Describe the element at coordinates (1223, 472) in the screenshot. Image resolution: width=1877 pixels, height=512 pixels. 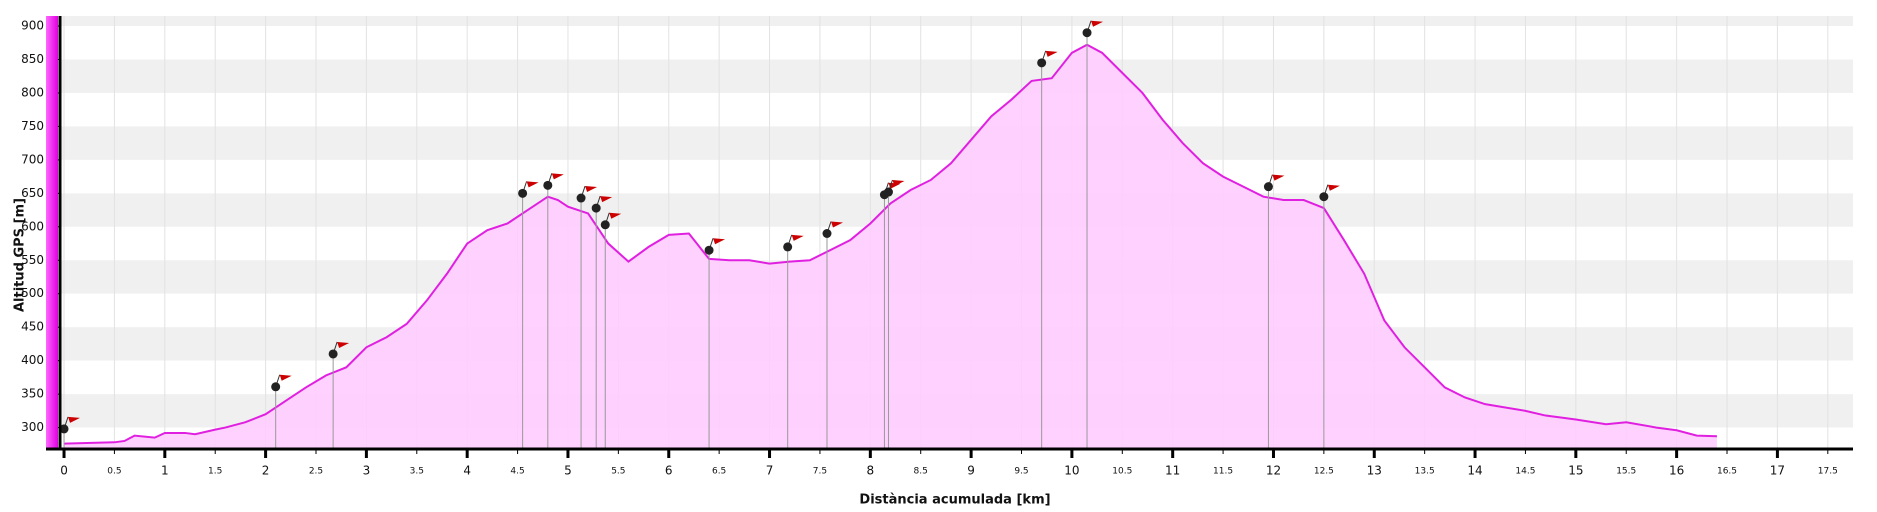
I see `x-tick-label: 11.5` at that location.